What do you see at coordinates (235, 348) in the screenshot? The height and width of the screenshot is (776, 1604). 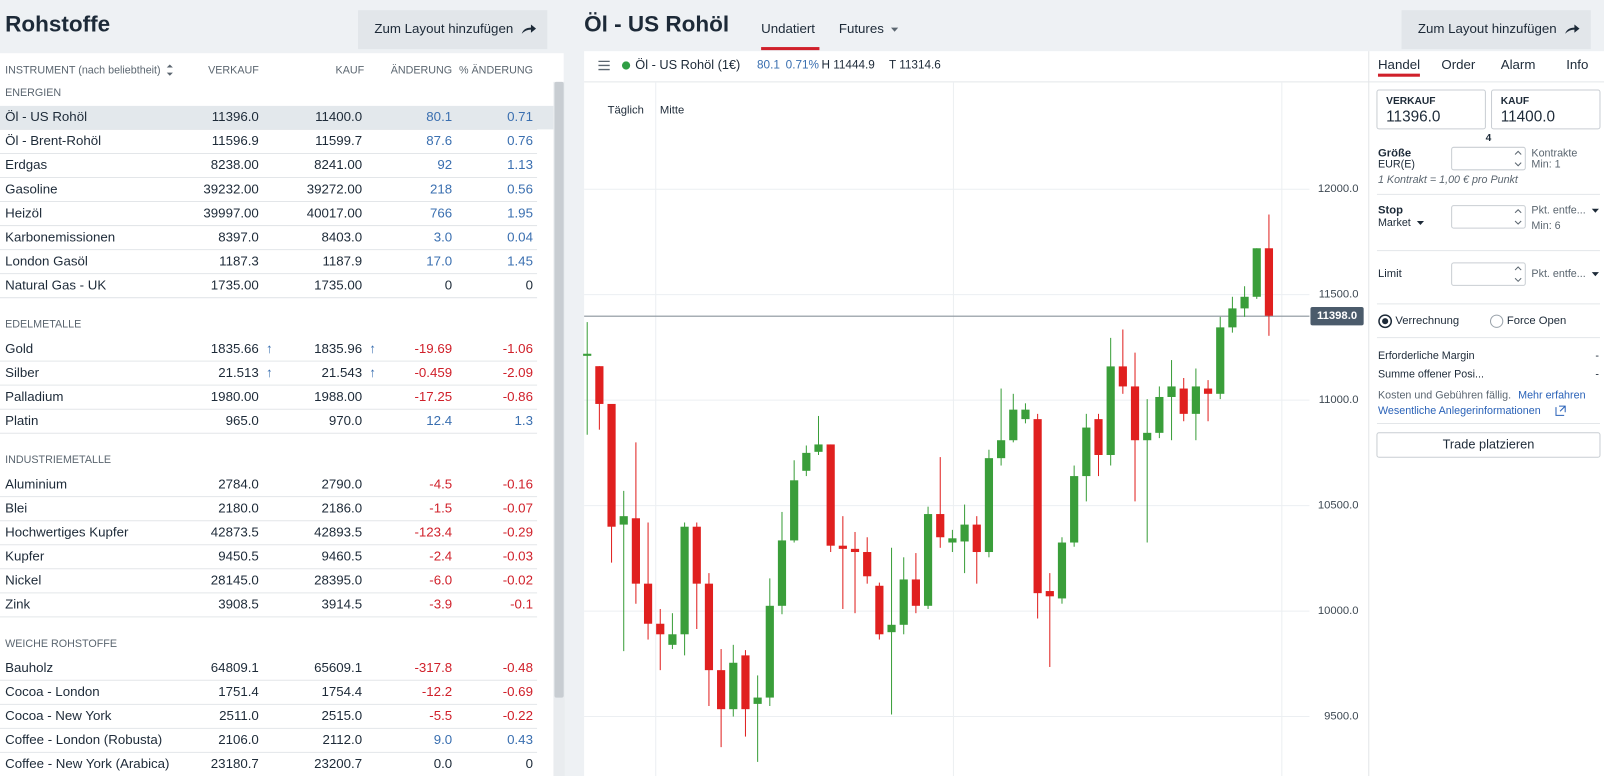 I see `cell: 1835.66` at bounding box center [235, 348].